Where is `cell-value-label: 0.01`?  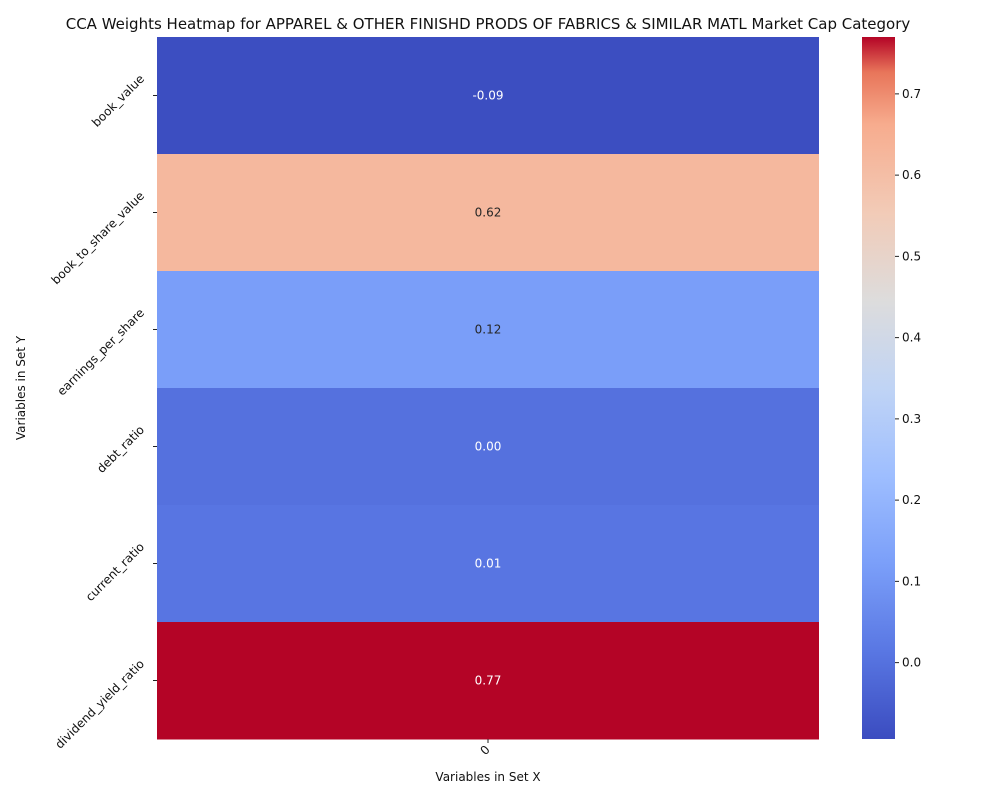 cell-value-label: 0.01 is located at coordinates (488, 564).